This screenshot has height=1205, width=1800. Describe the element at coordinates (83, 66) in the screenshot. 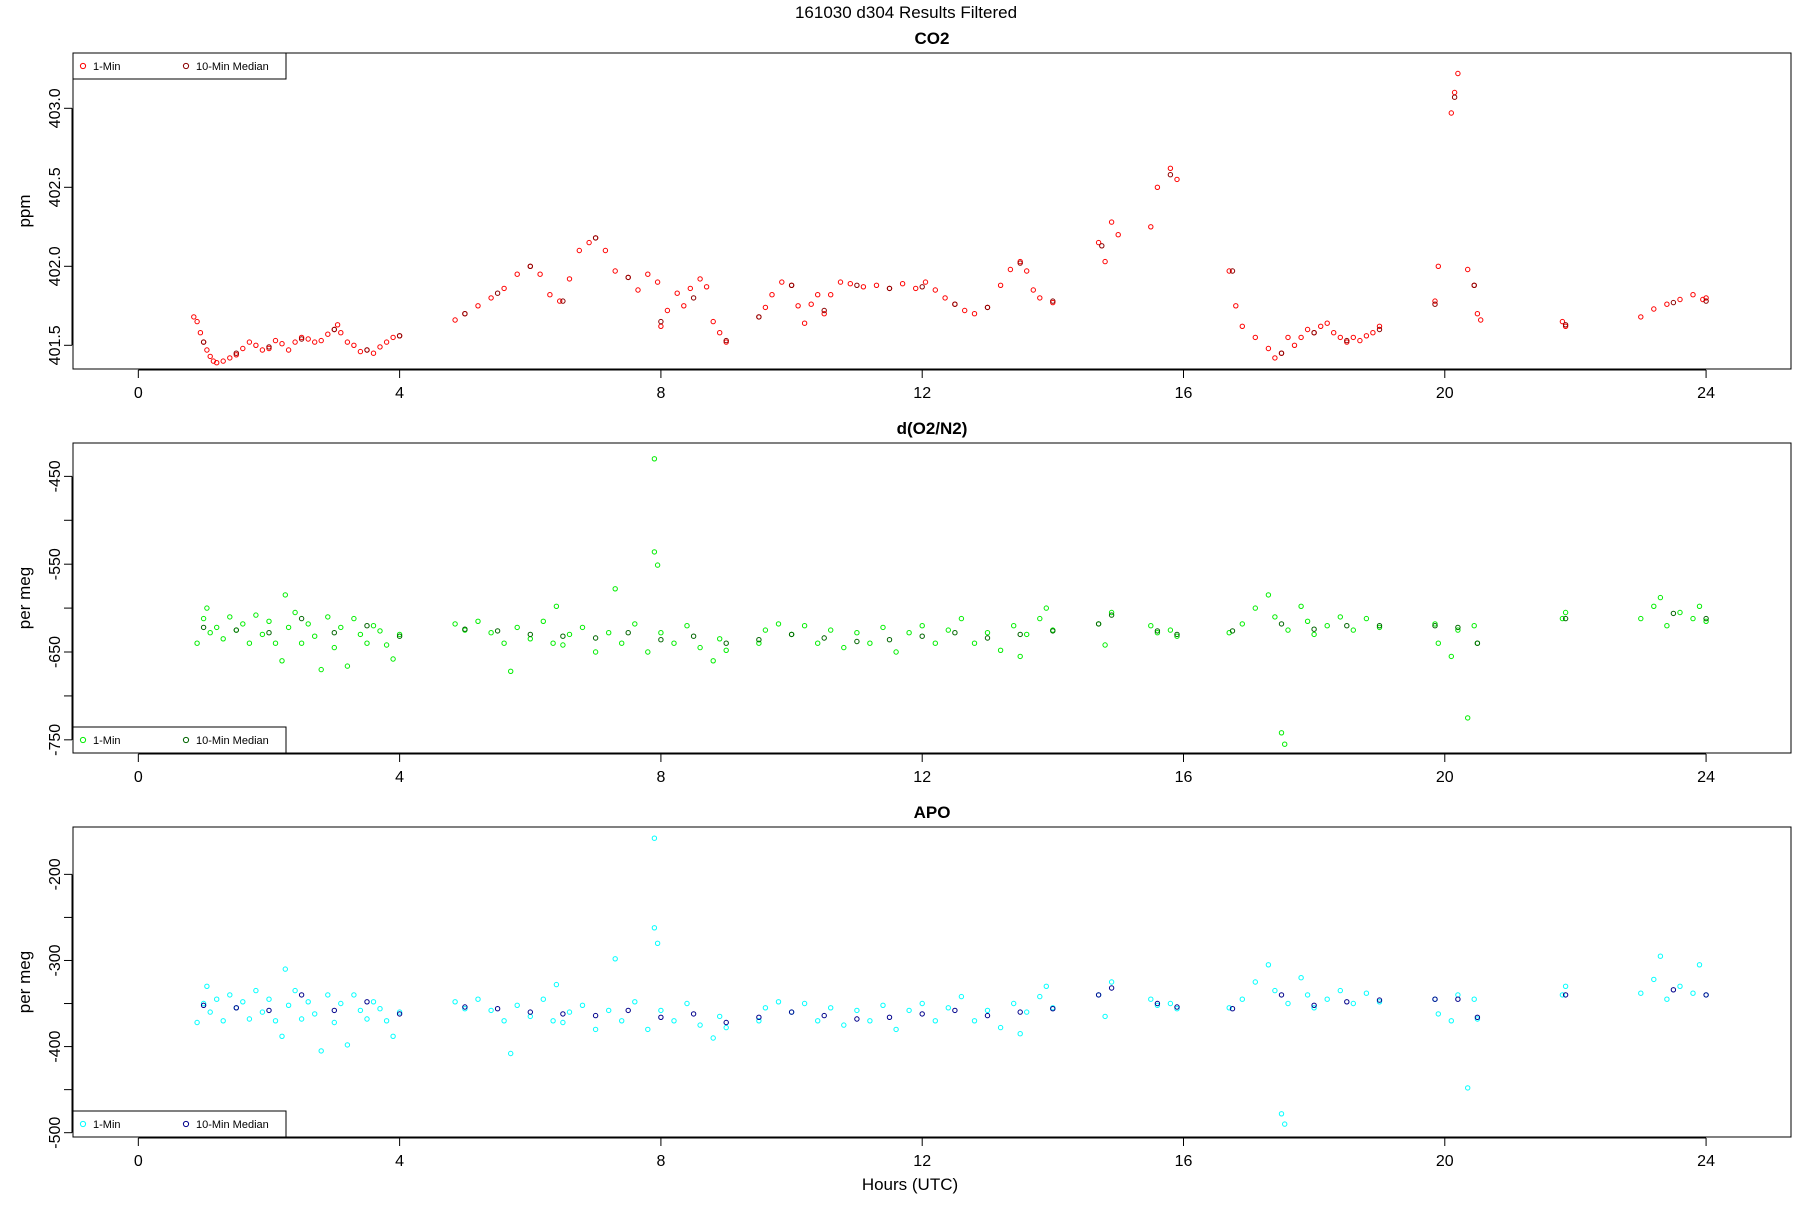

I see `legend-marker` at that location.